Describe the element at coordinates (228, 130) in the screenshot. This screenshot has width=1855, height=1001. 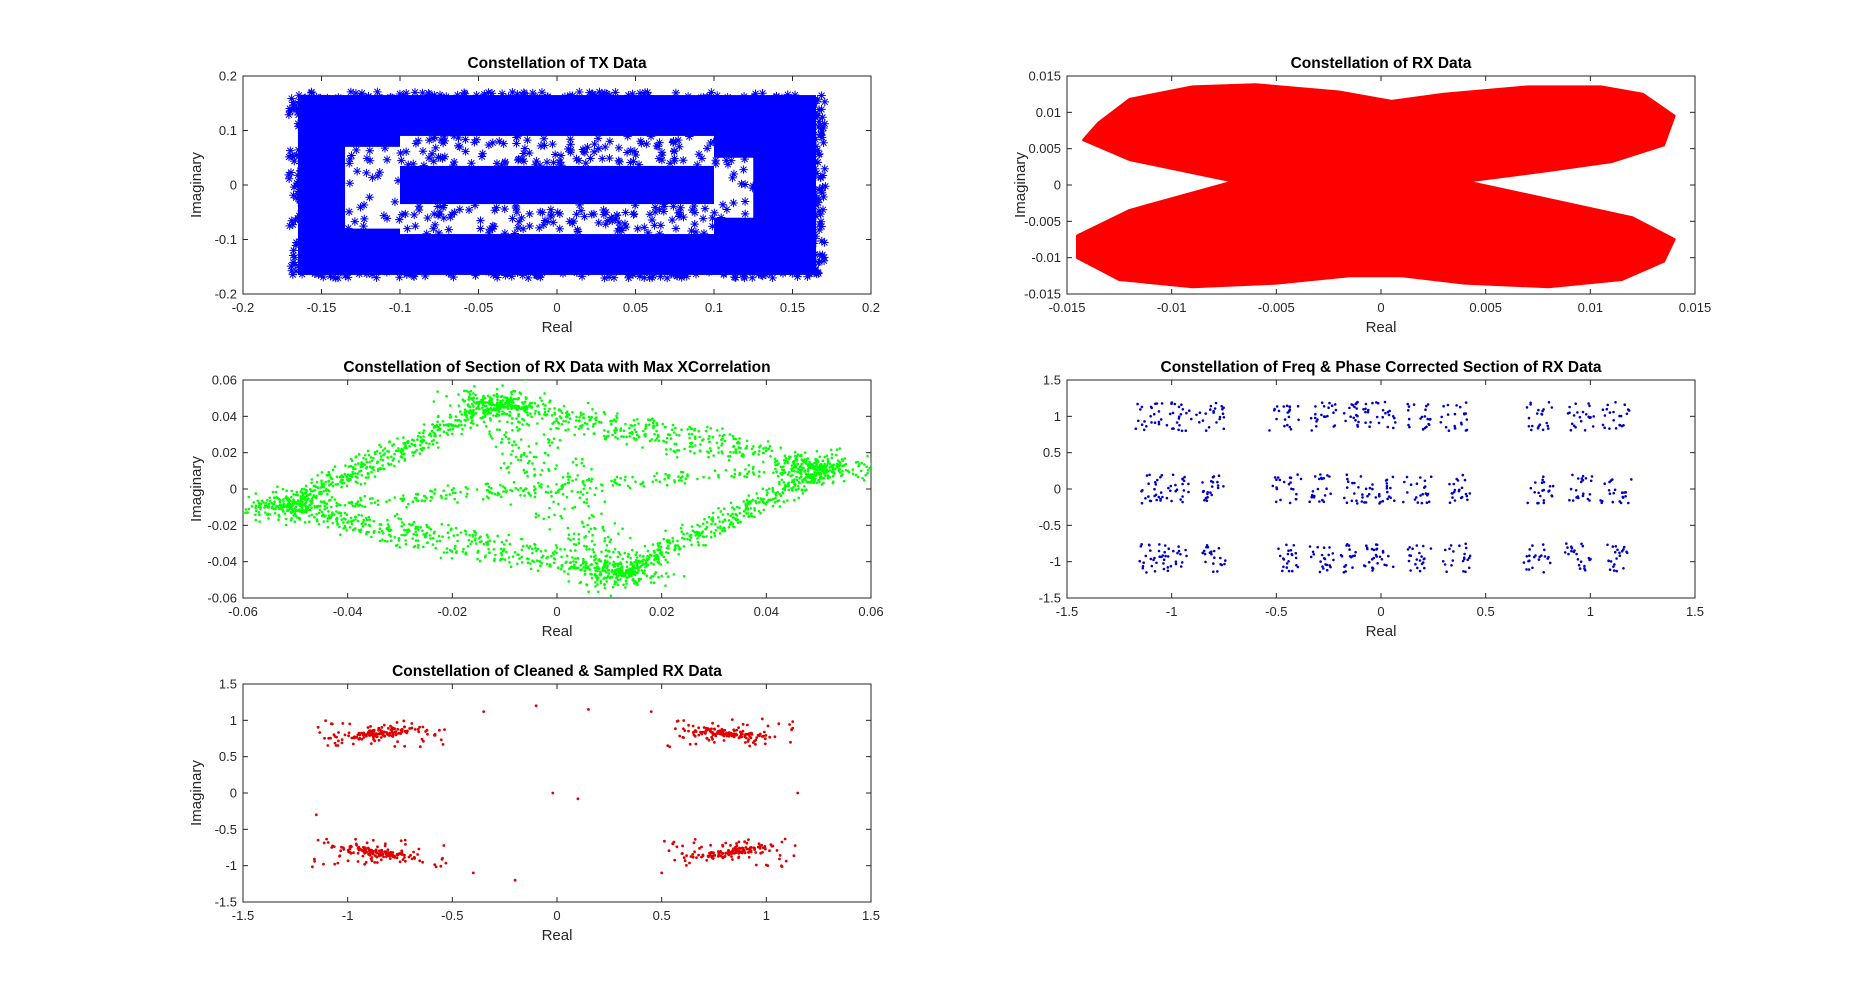
I see `y-tick-label: 0.1` at that location.